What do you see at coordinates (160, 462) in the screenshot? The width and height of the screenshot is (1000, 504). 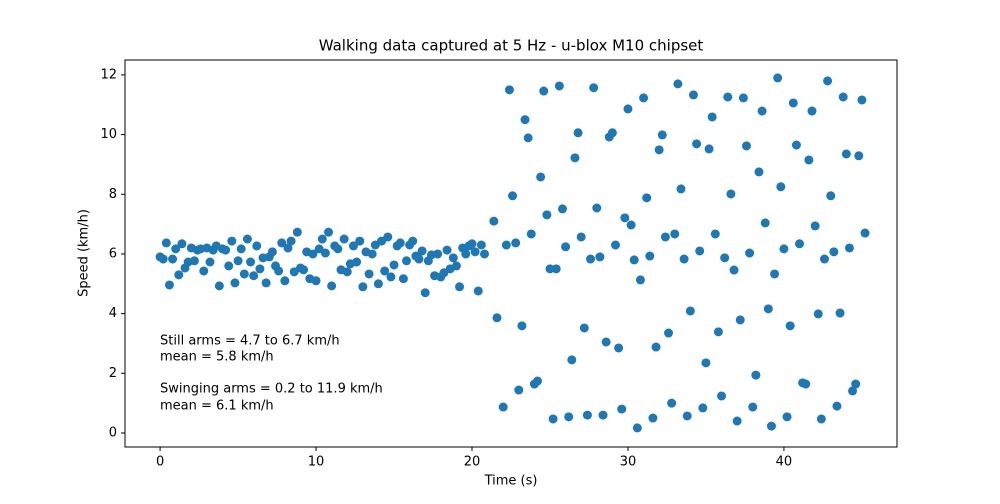 I see `x-tick-label: 0` at bounding box center [160, 462].